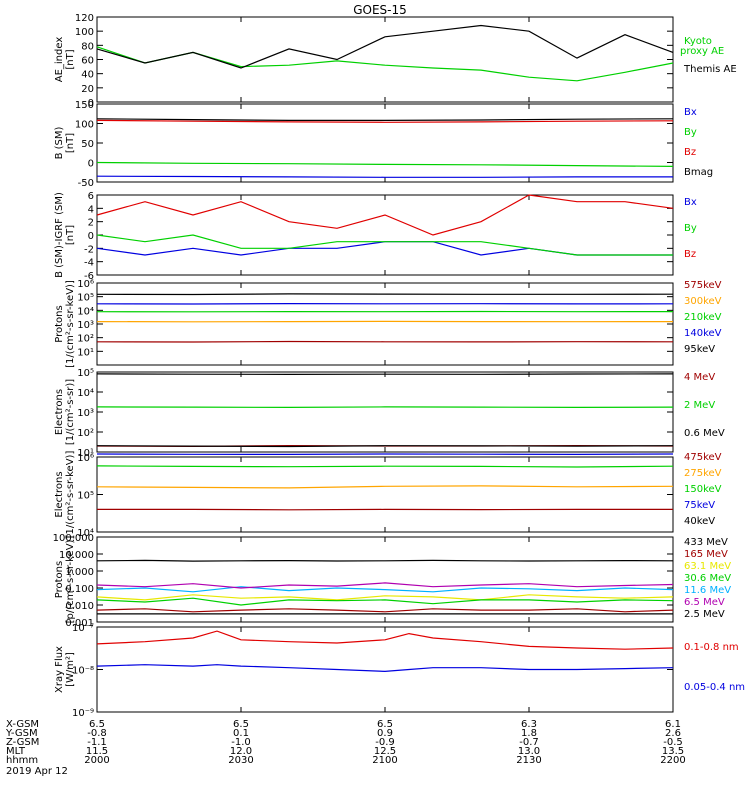  Describe the element at coordinates (85, 339) in the screenshot. I see `y-tick-label: 10²` at that location.